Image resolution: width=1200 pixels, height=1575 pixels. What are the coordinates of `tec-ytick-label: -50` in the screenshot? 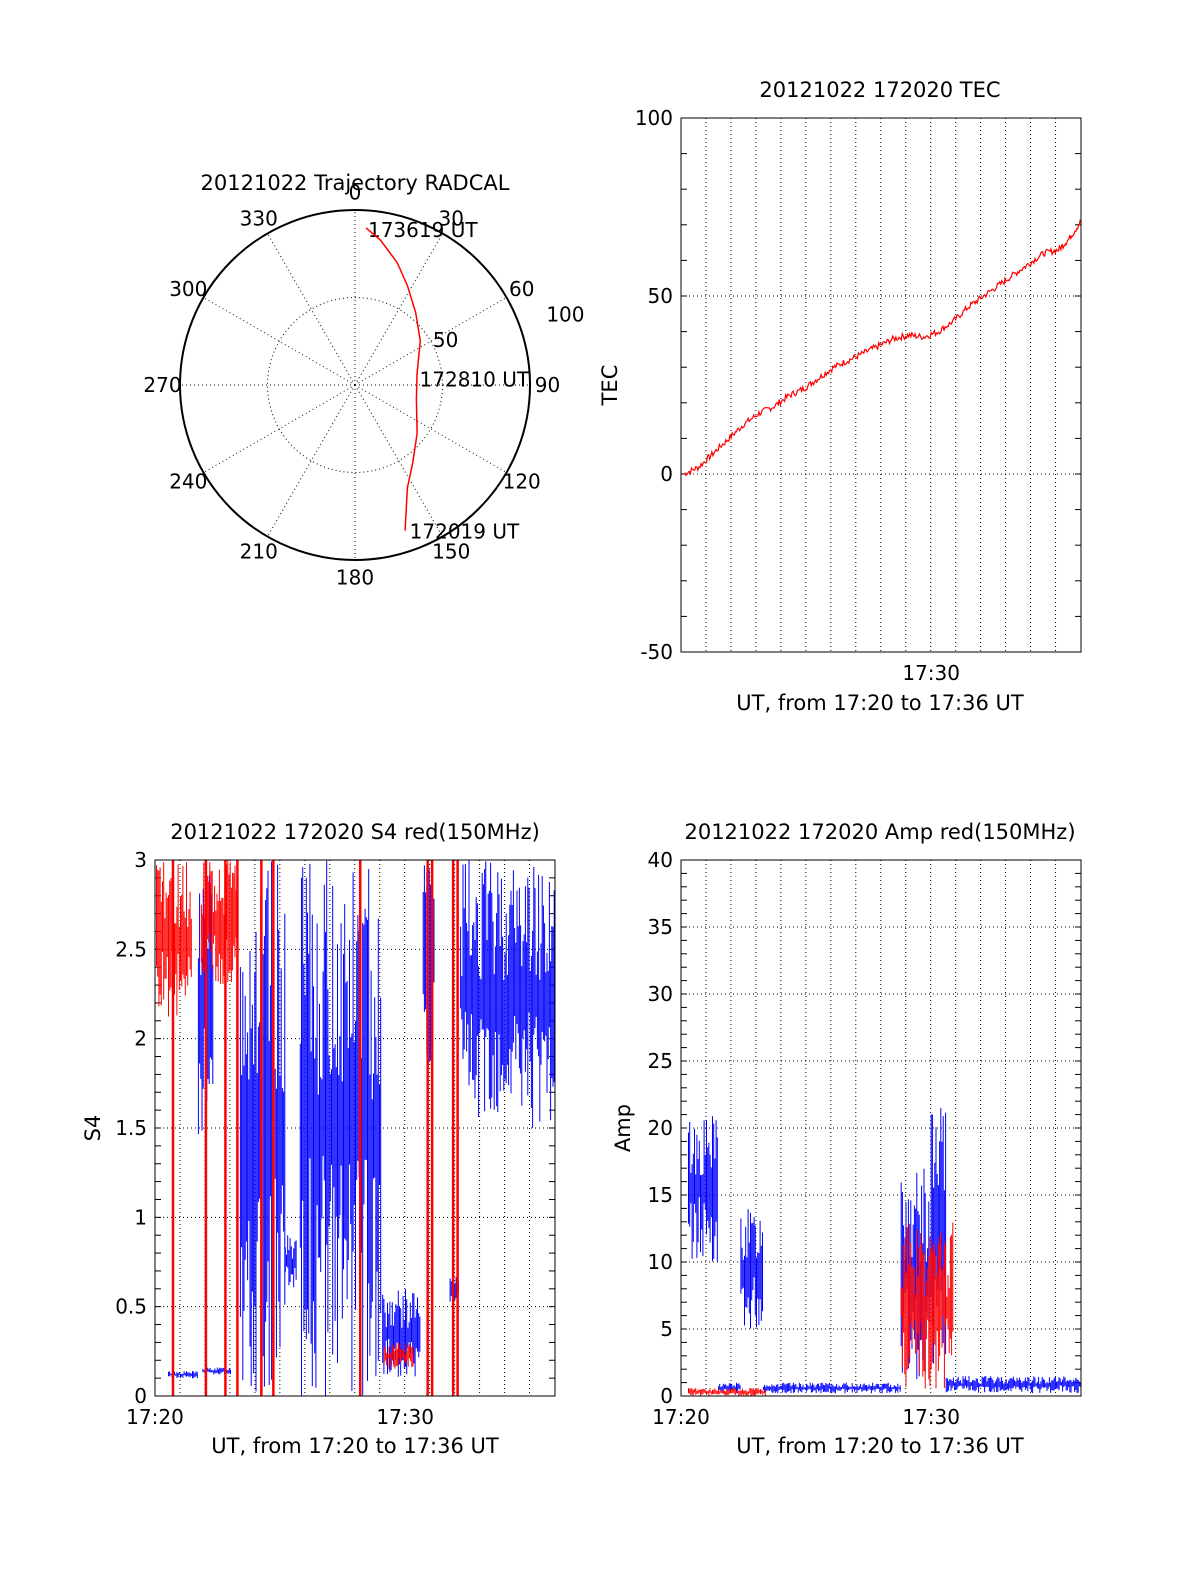 It's located at (656, 652).